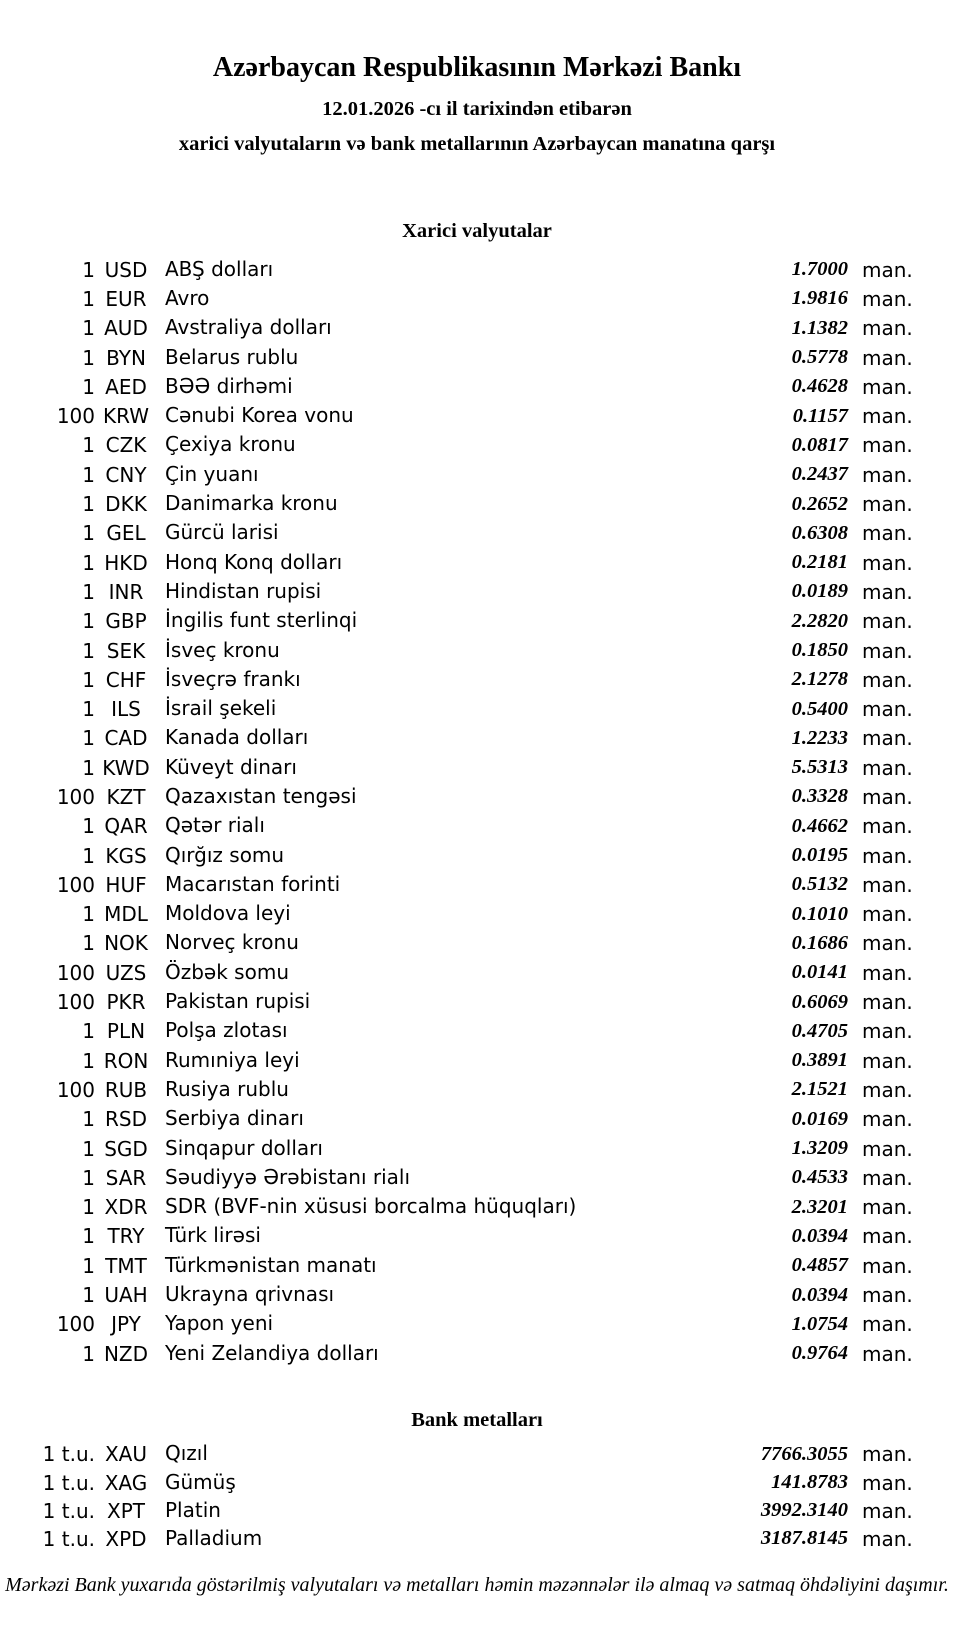  Describe the element at coordinates (271, 1264) in the screenshot. I see `currency-name: Türkmənistan manatı` at that location.